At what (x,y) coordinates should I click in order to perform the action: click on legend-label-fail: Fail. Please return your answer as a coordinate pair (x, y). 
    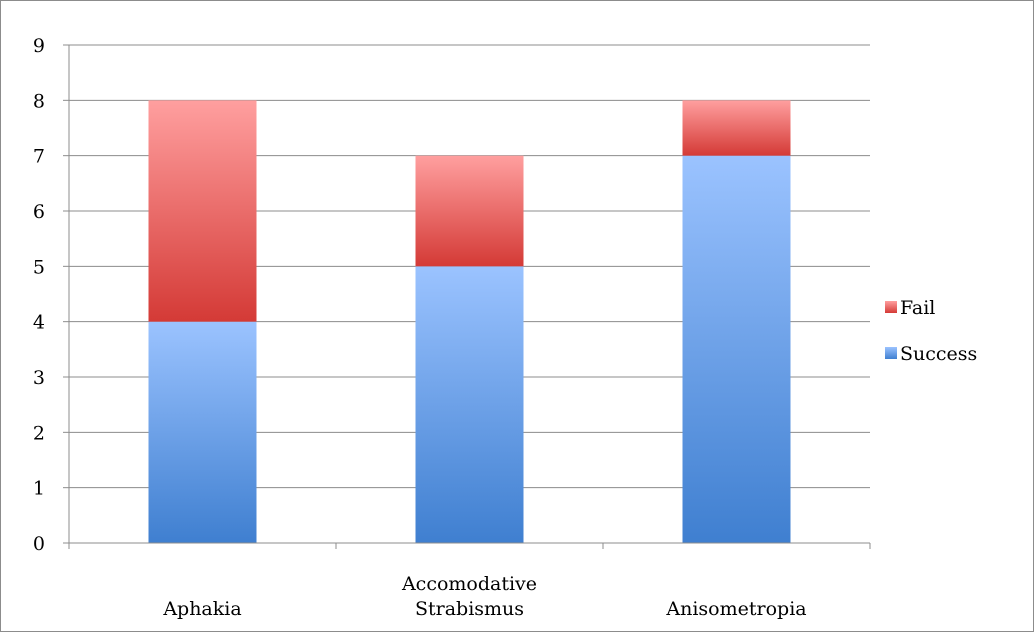
    Looking at the image, I should click on (917, 308).